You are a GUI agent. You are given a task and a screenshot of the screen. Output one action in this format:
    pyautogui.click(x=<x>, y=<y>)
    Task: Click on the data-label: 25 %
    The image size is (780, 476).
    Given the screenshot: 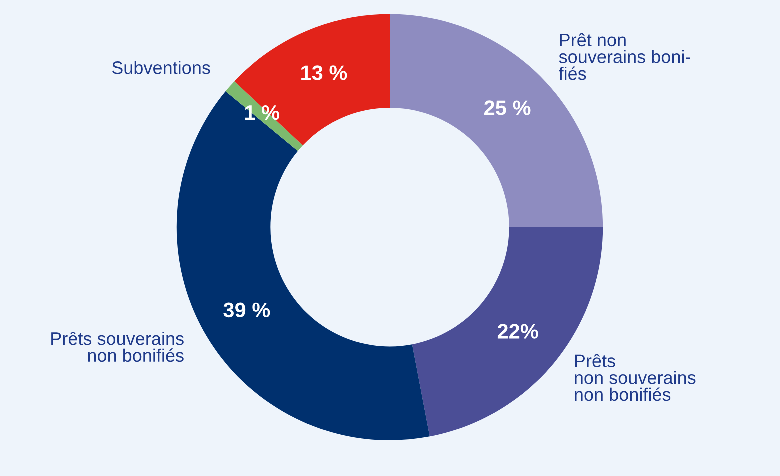 What is the action you would take?
    pyautogui.click(x=507, y=108)
    